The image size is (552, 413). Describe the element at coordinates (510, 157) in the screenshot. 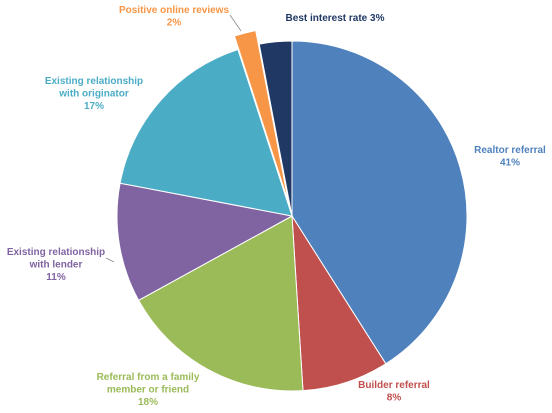

I see `slice-label-realtor-referral: Realtor referral 41%` at that location.